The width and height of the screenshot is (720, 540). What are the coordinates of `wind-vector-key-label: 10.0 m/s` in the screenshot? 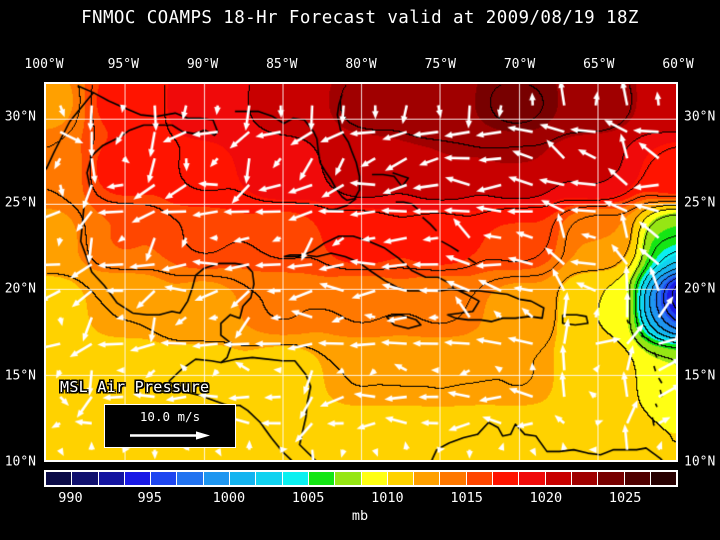 It's located at (170, 417).